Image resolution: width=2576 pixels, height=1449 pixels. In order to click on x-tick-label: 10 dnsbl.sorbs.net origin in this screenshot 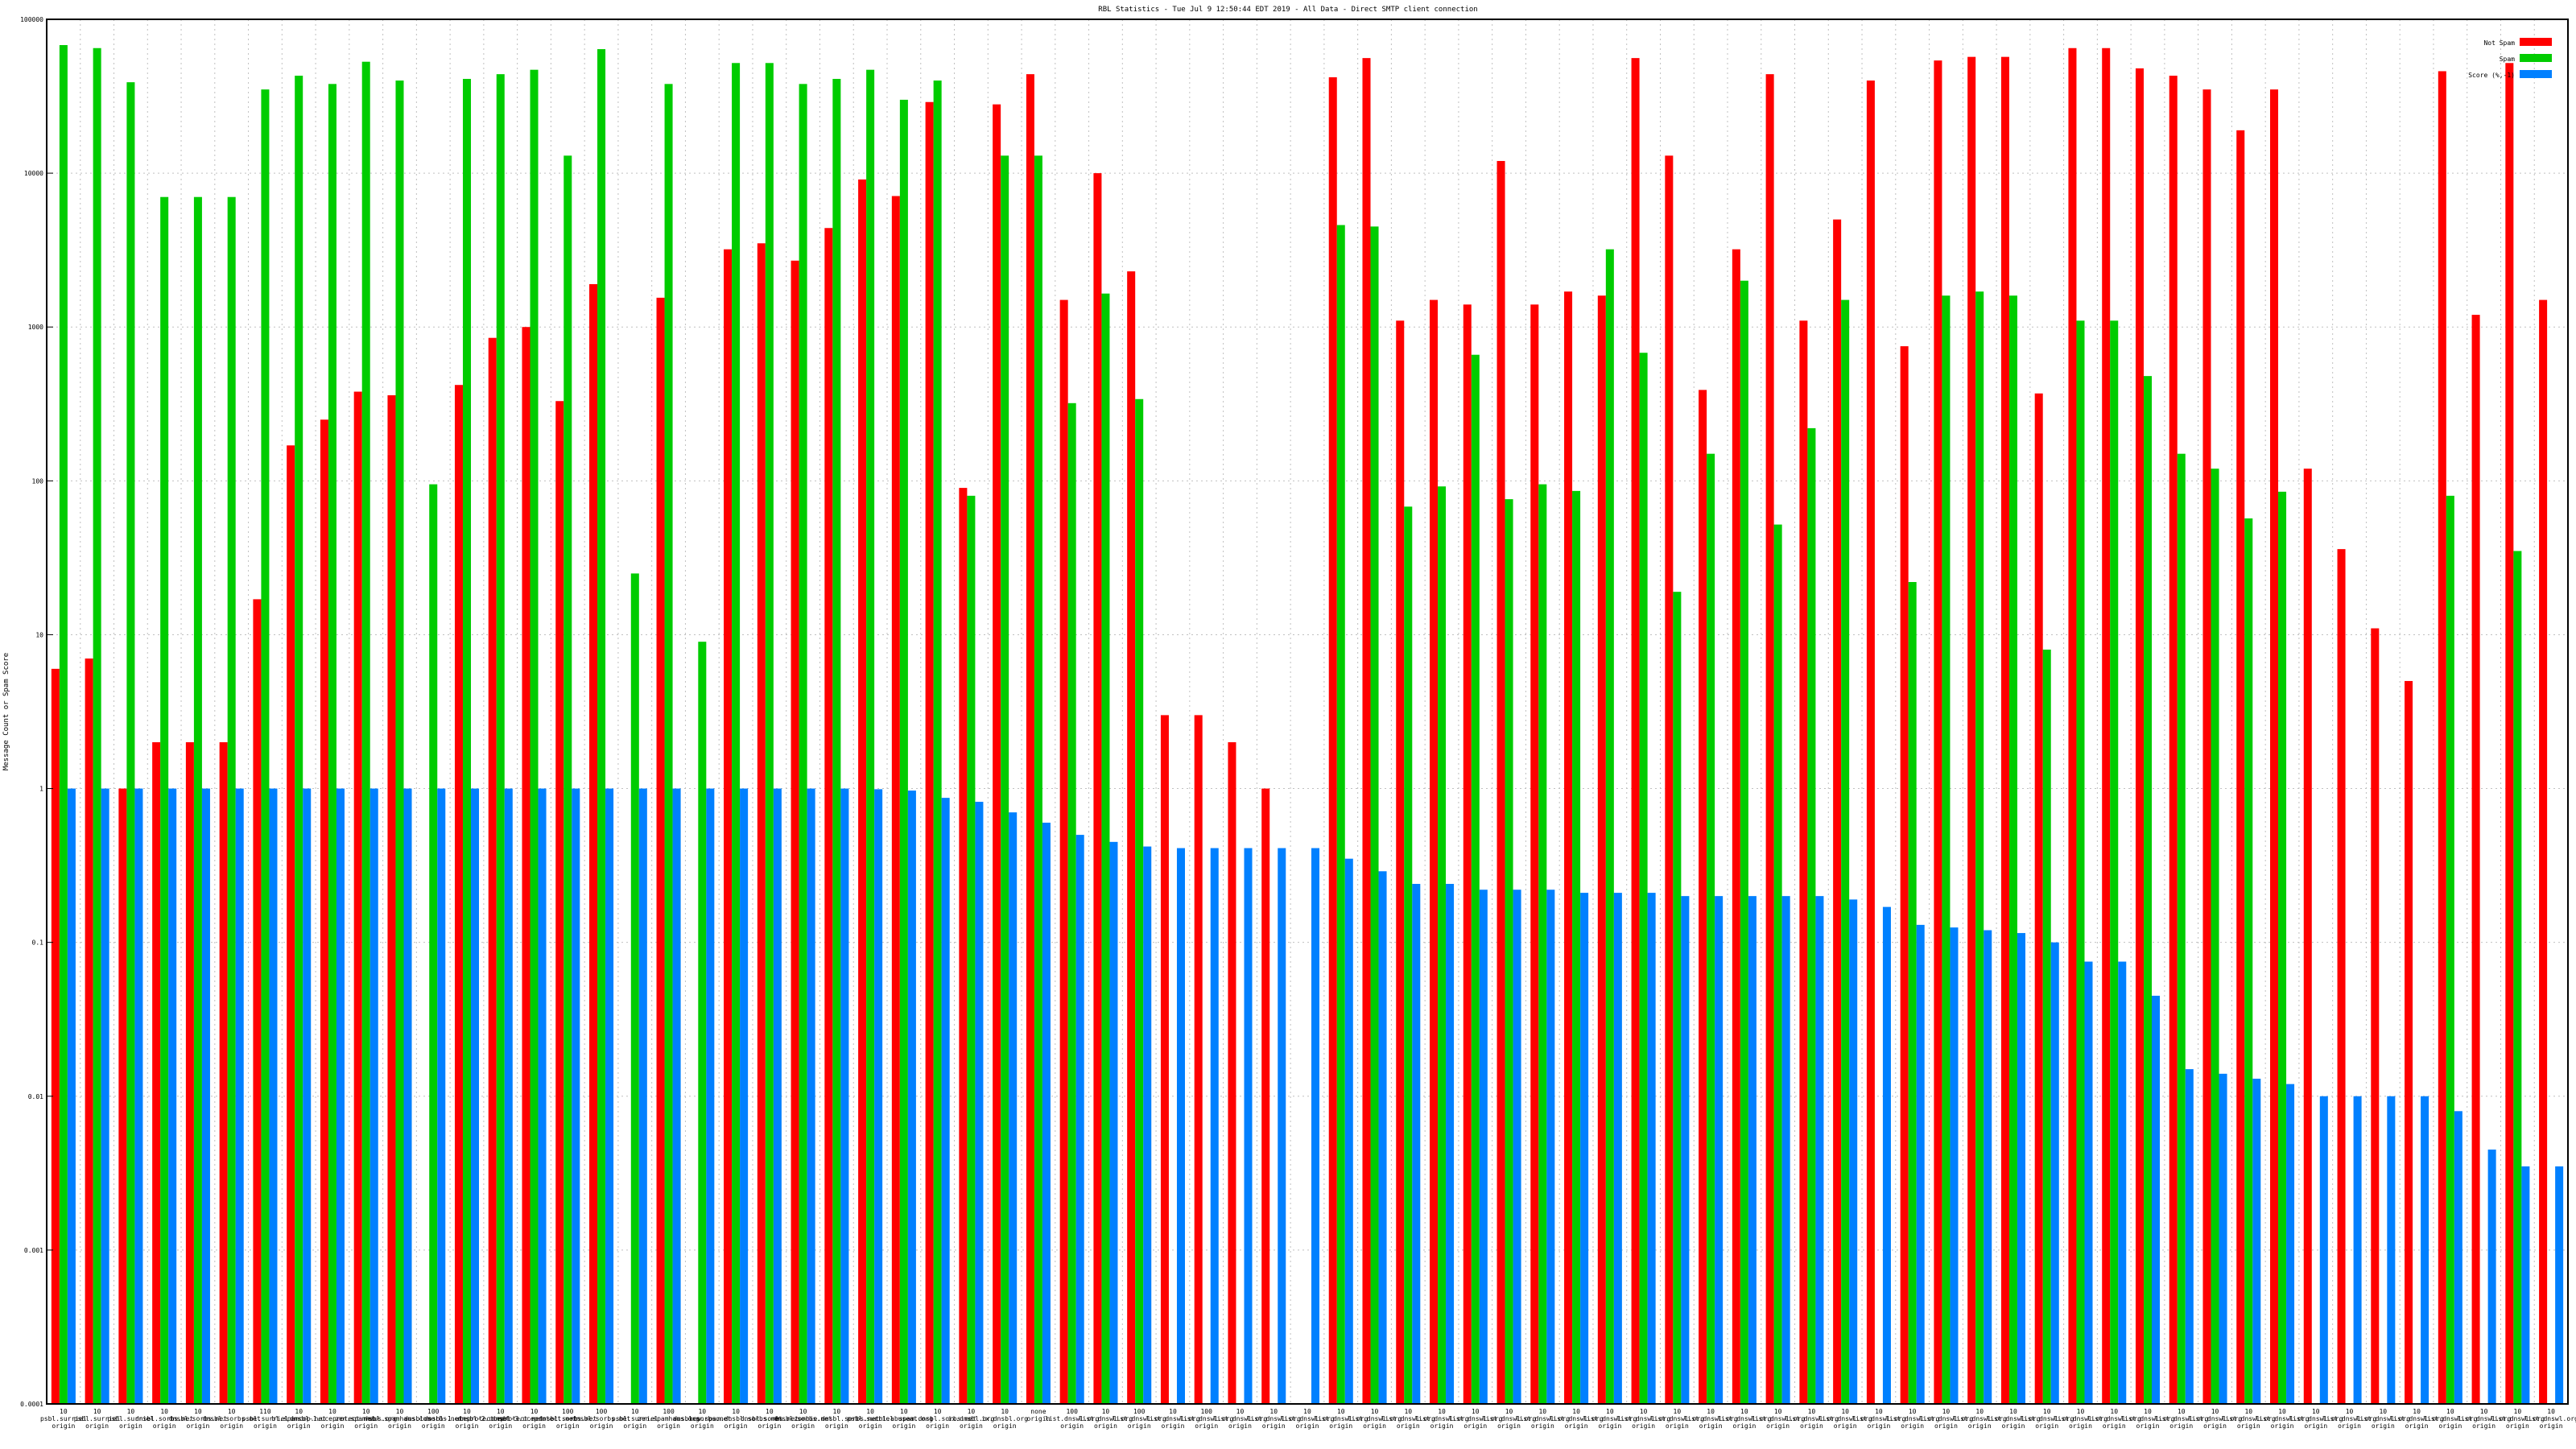, I will do `click(164, 1419)`.